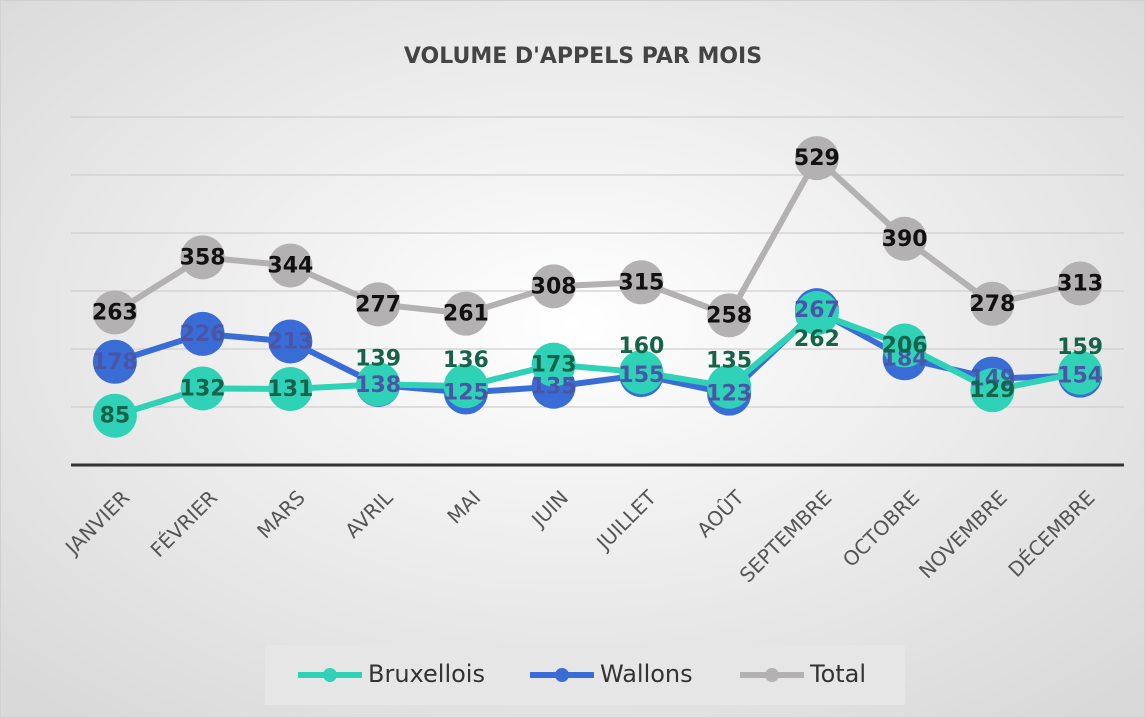 Image resolution: width=1145 pixels, height=718 pixels. I want to click on data-label: 206, so click(905, 346).